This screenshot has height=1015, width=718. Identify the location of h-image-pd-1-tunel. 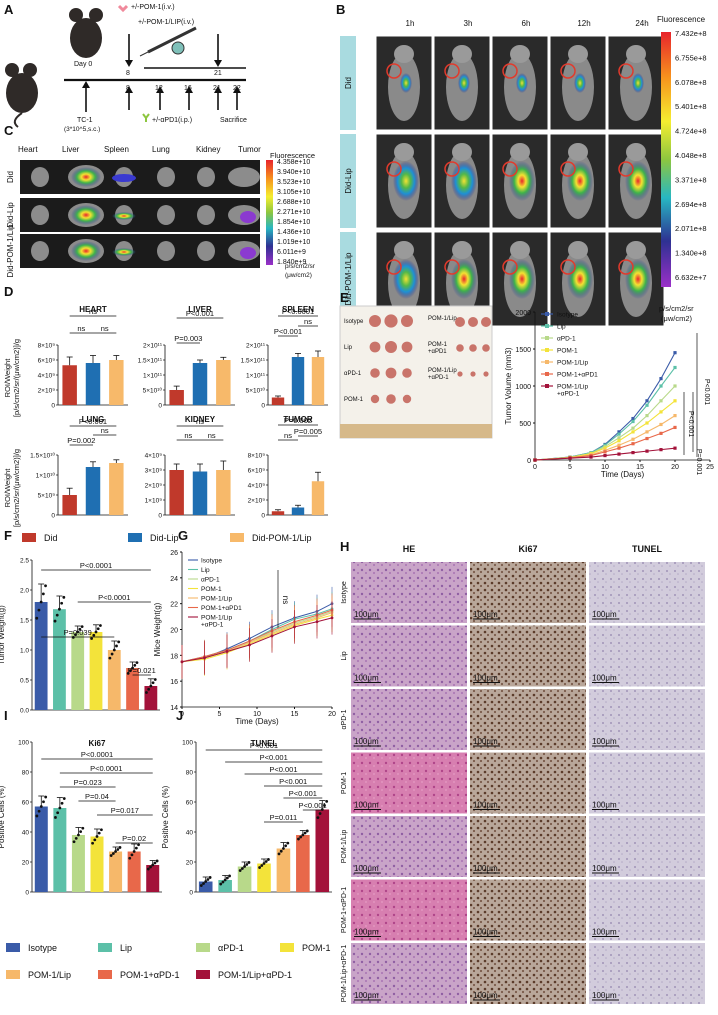
(647, 719).